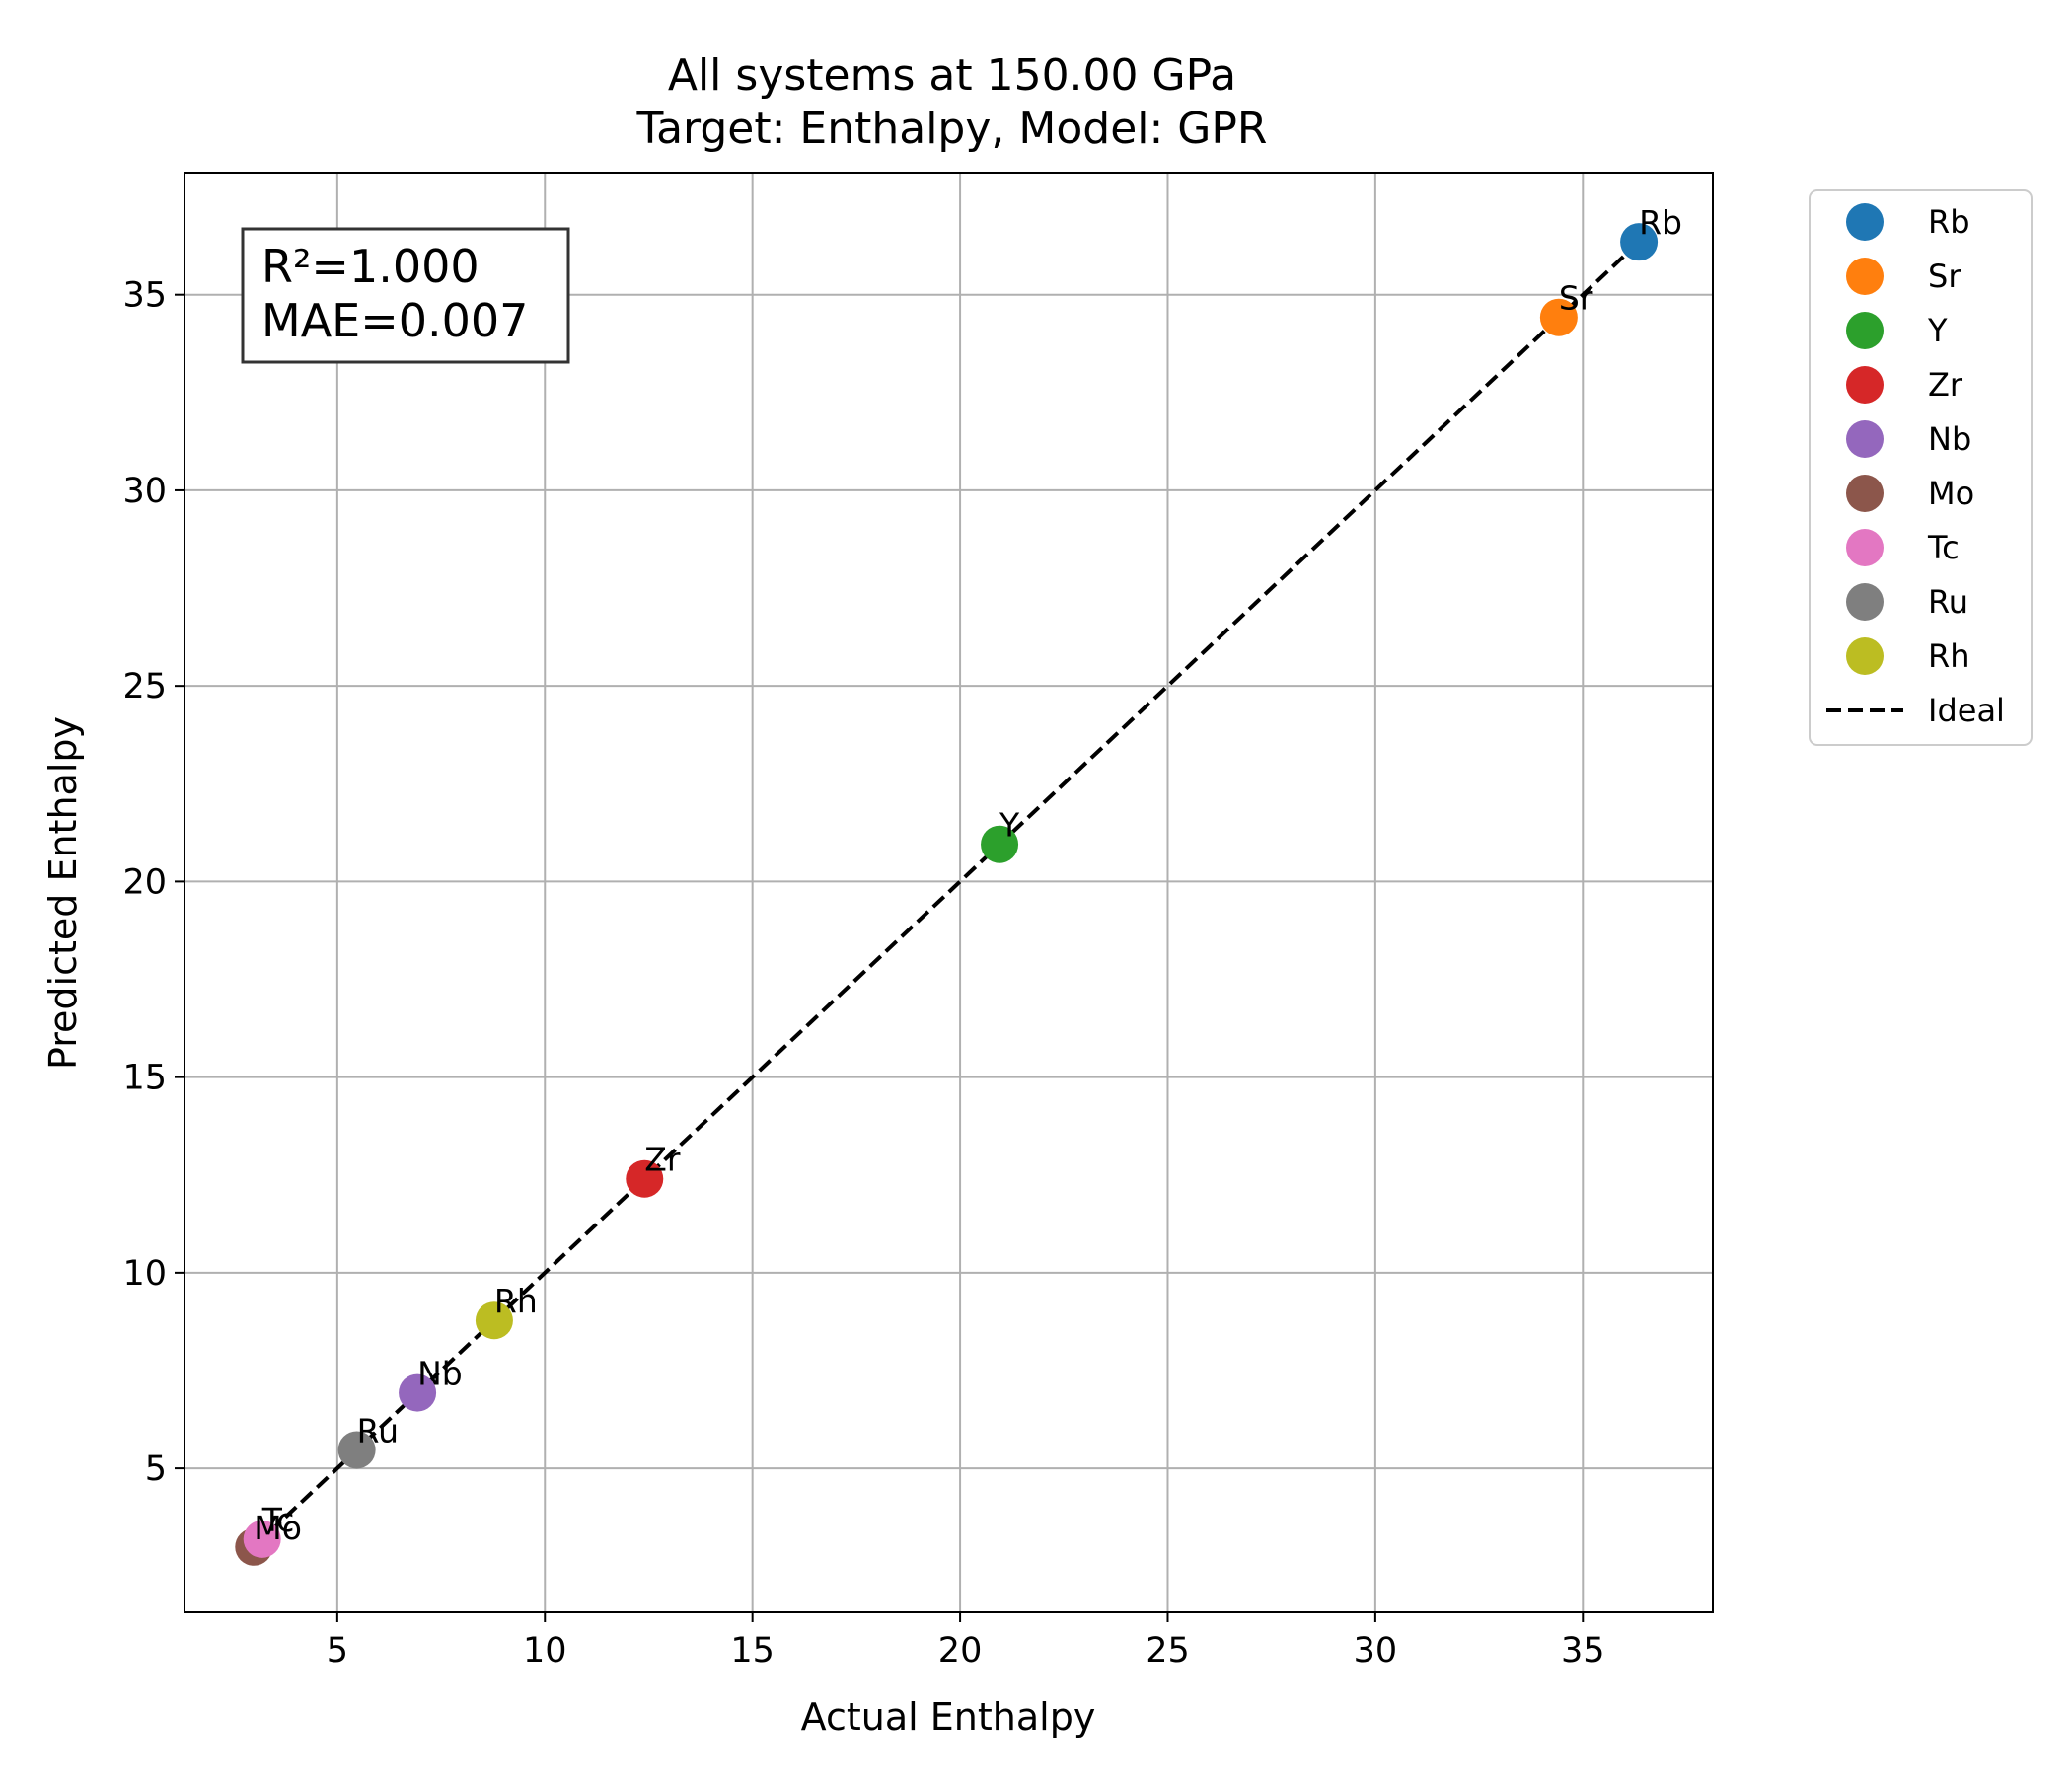 The width and height of the screenshot is (2072, 1781). Describe the element at coordinates (1944, 547) in the screenshot. I see `legend-label-tc: Tc` at that location.